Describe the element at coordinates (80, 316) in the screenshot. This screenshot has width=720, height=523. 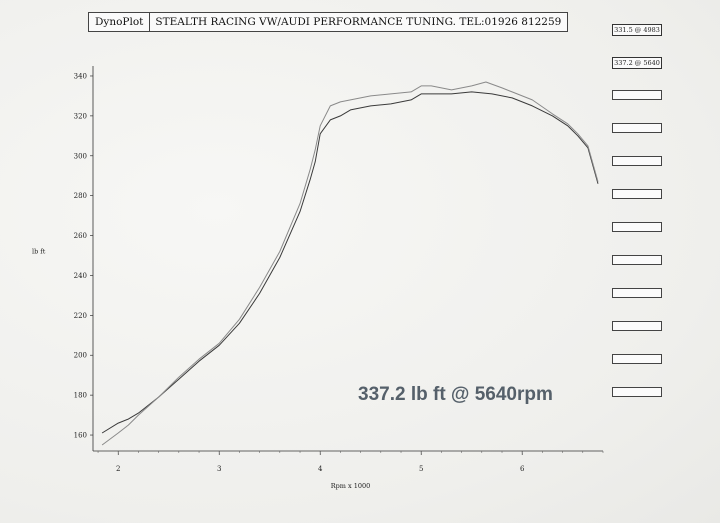
I see `y-tick-label: 220` at that location.